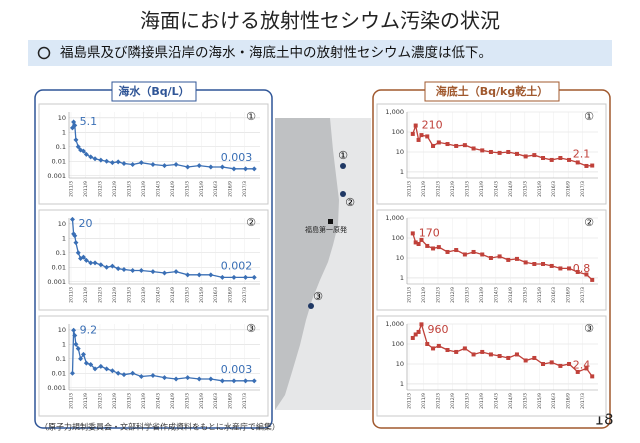  Describe the element at coordinates (202, 189) in the screenshot. I see `x-tick-label: 2015/9` at that location.